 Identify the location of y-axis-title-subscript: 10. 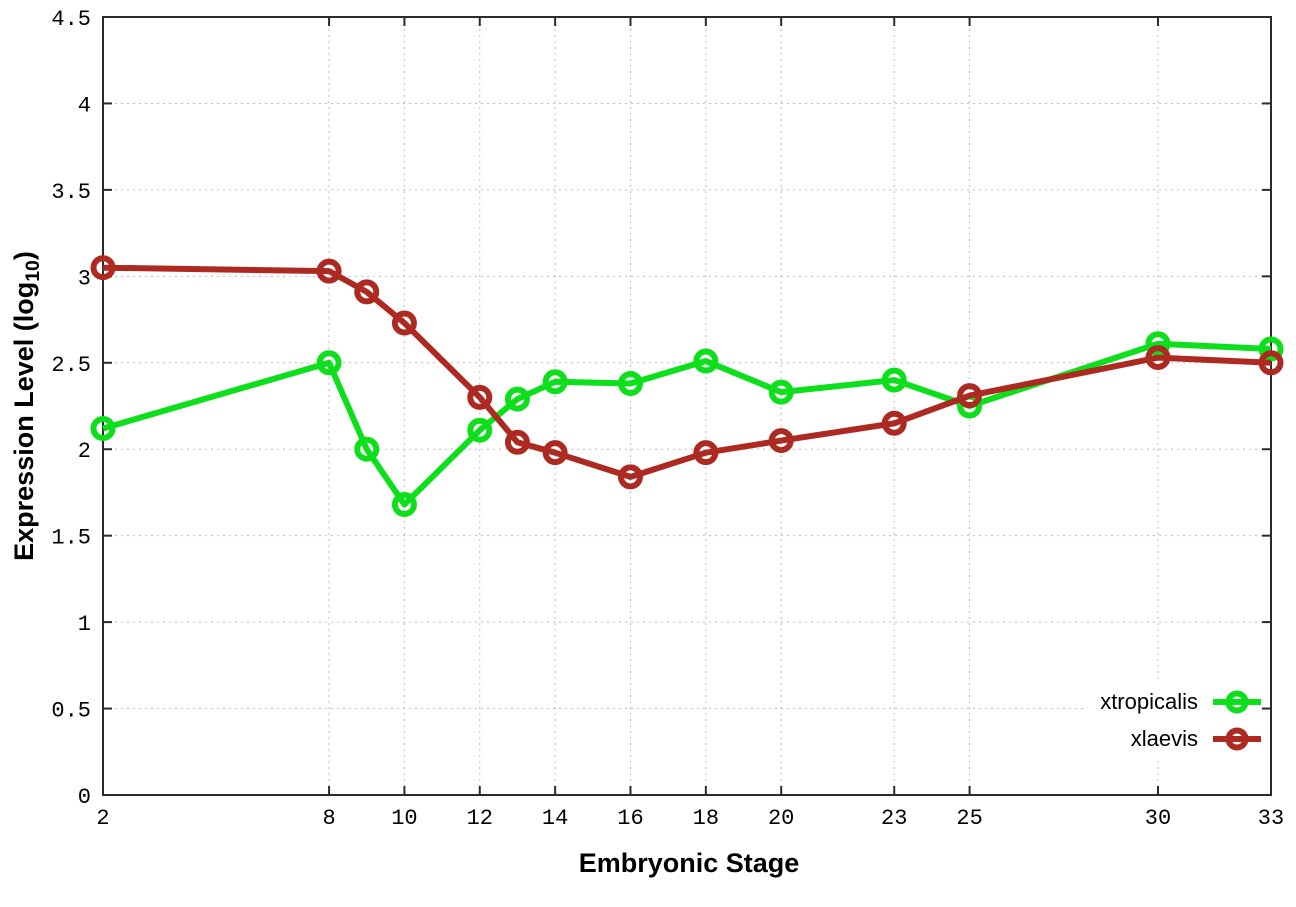
(33, 271).